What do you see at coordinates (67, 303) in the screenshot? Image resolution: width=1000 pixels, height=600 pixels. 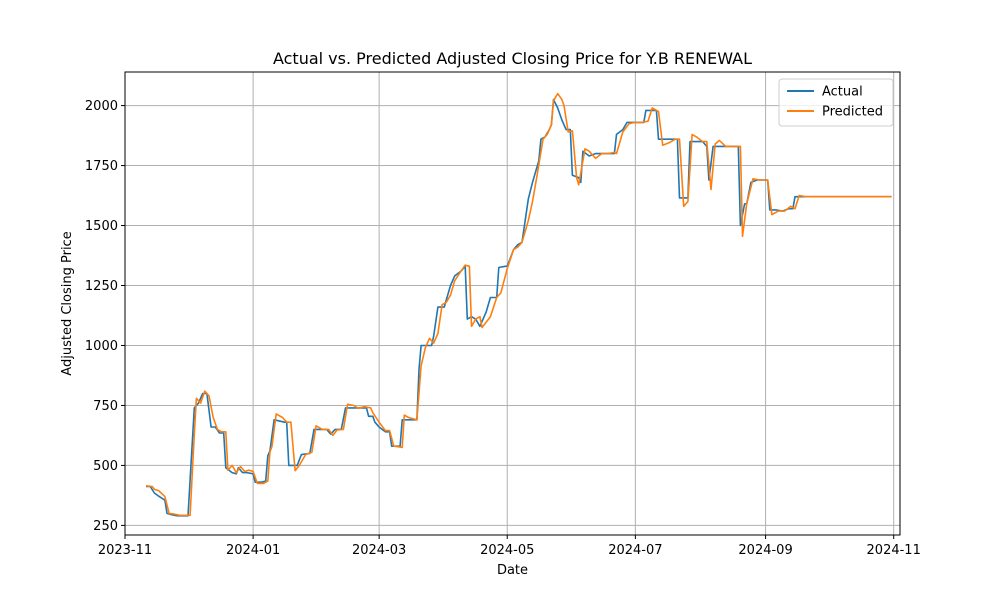 I see `y-axis-label: Adjusted Closing Price` at bounding box center [67, 303].